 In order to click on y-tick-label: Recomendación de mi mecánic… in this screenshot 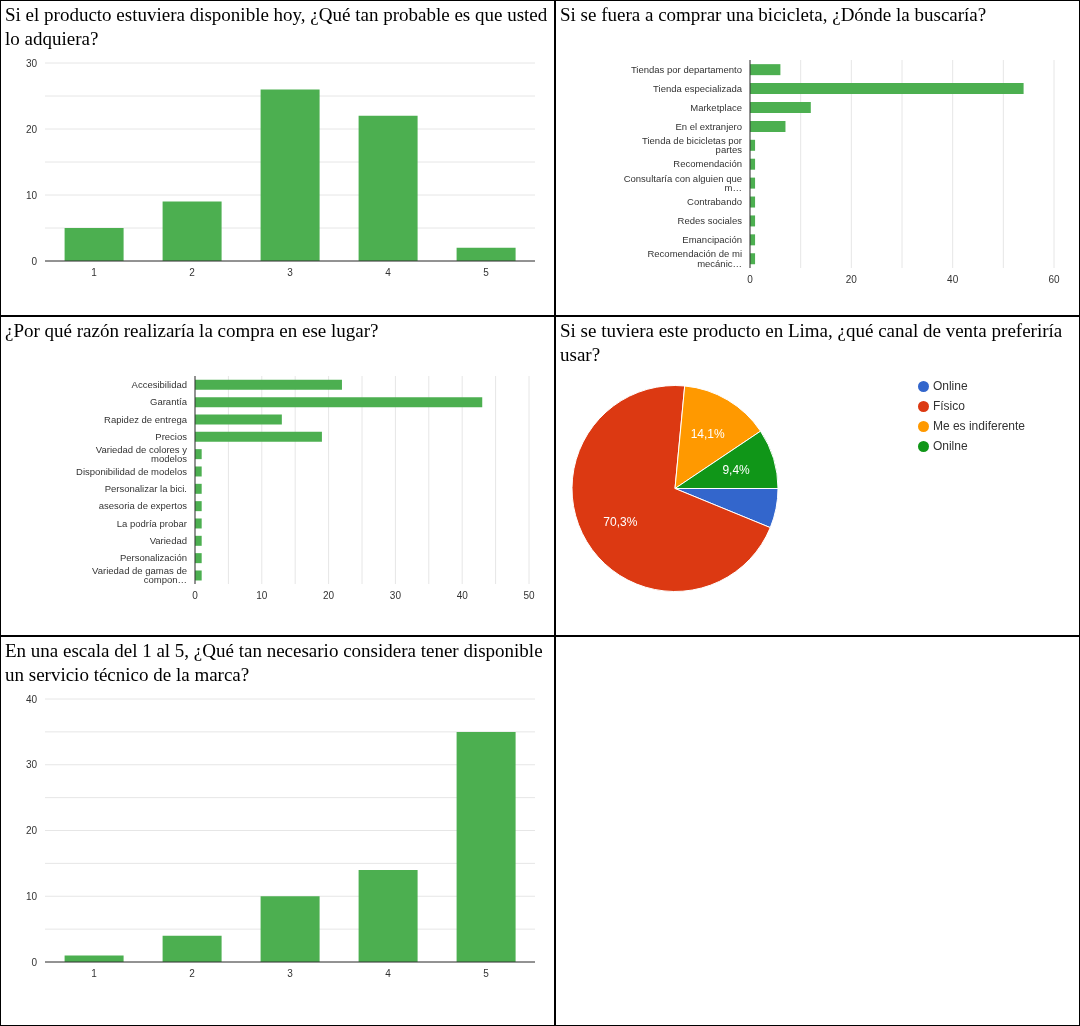, I will do `click(694, 258)`.